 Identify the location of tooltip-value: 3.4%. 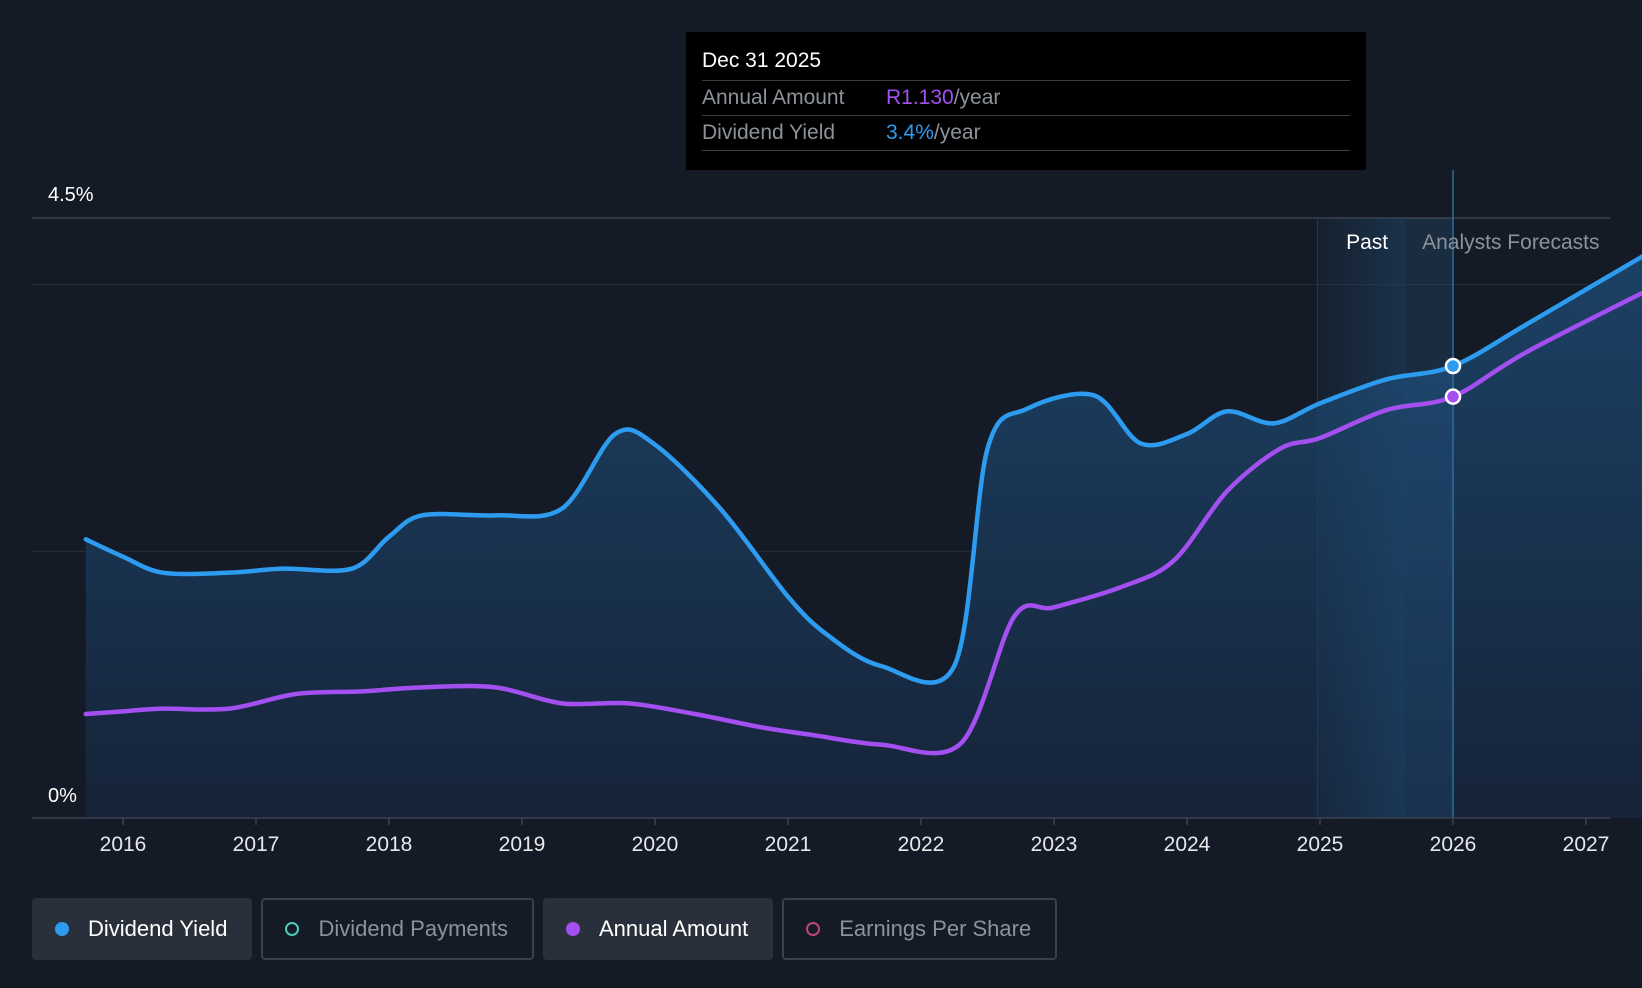
(910, 132).